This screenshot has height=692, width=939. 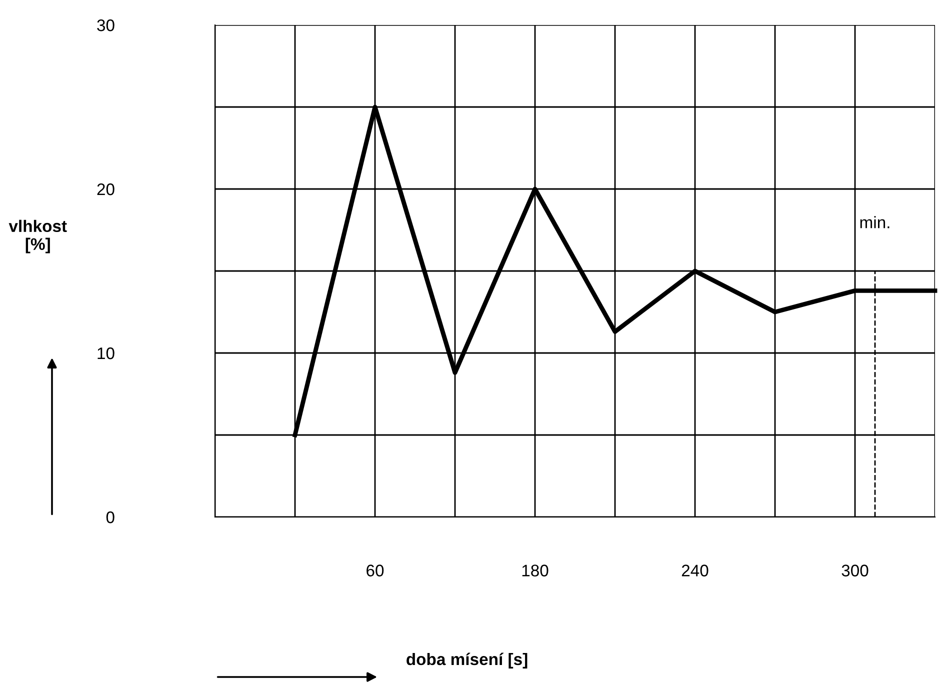 What do you see at coordinates (875, 222) in the screenshot?
I see `annotation: min.` at bounding box center [875, 222].